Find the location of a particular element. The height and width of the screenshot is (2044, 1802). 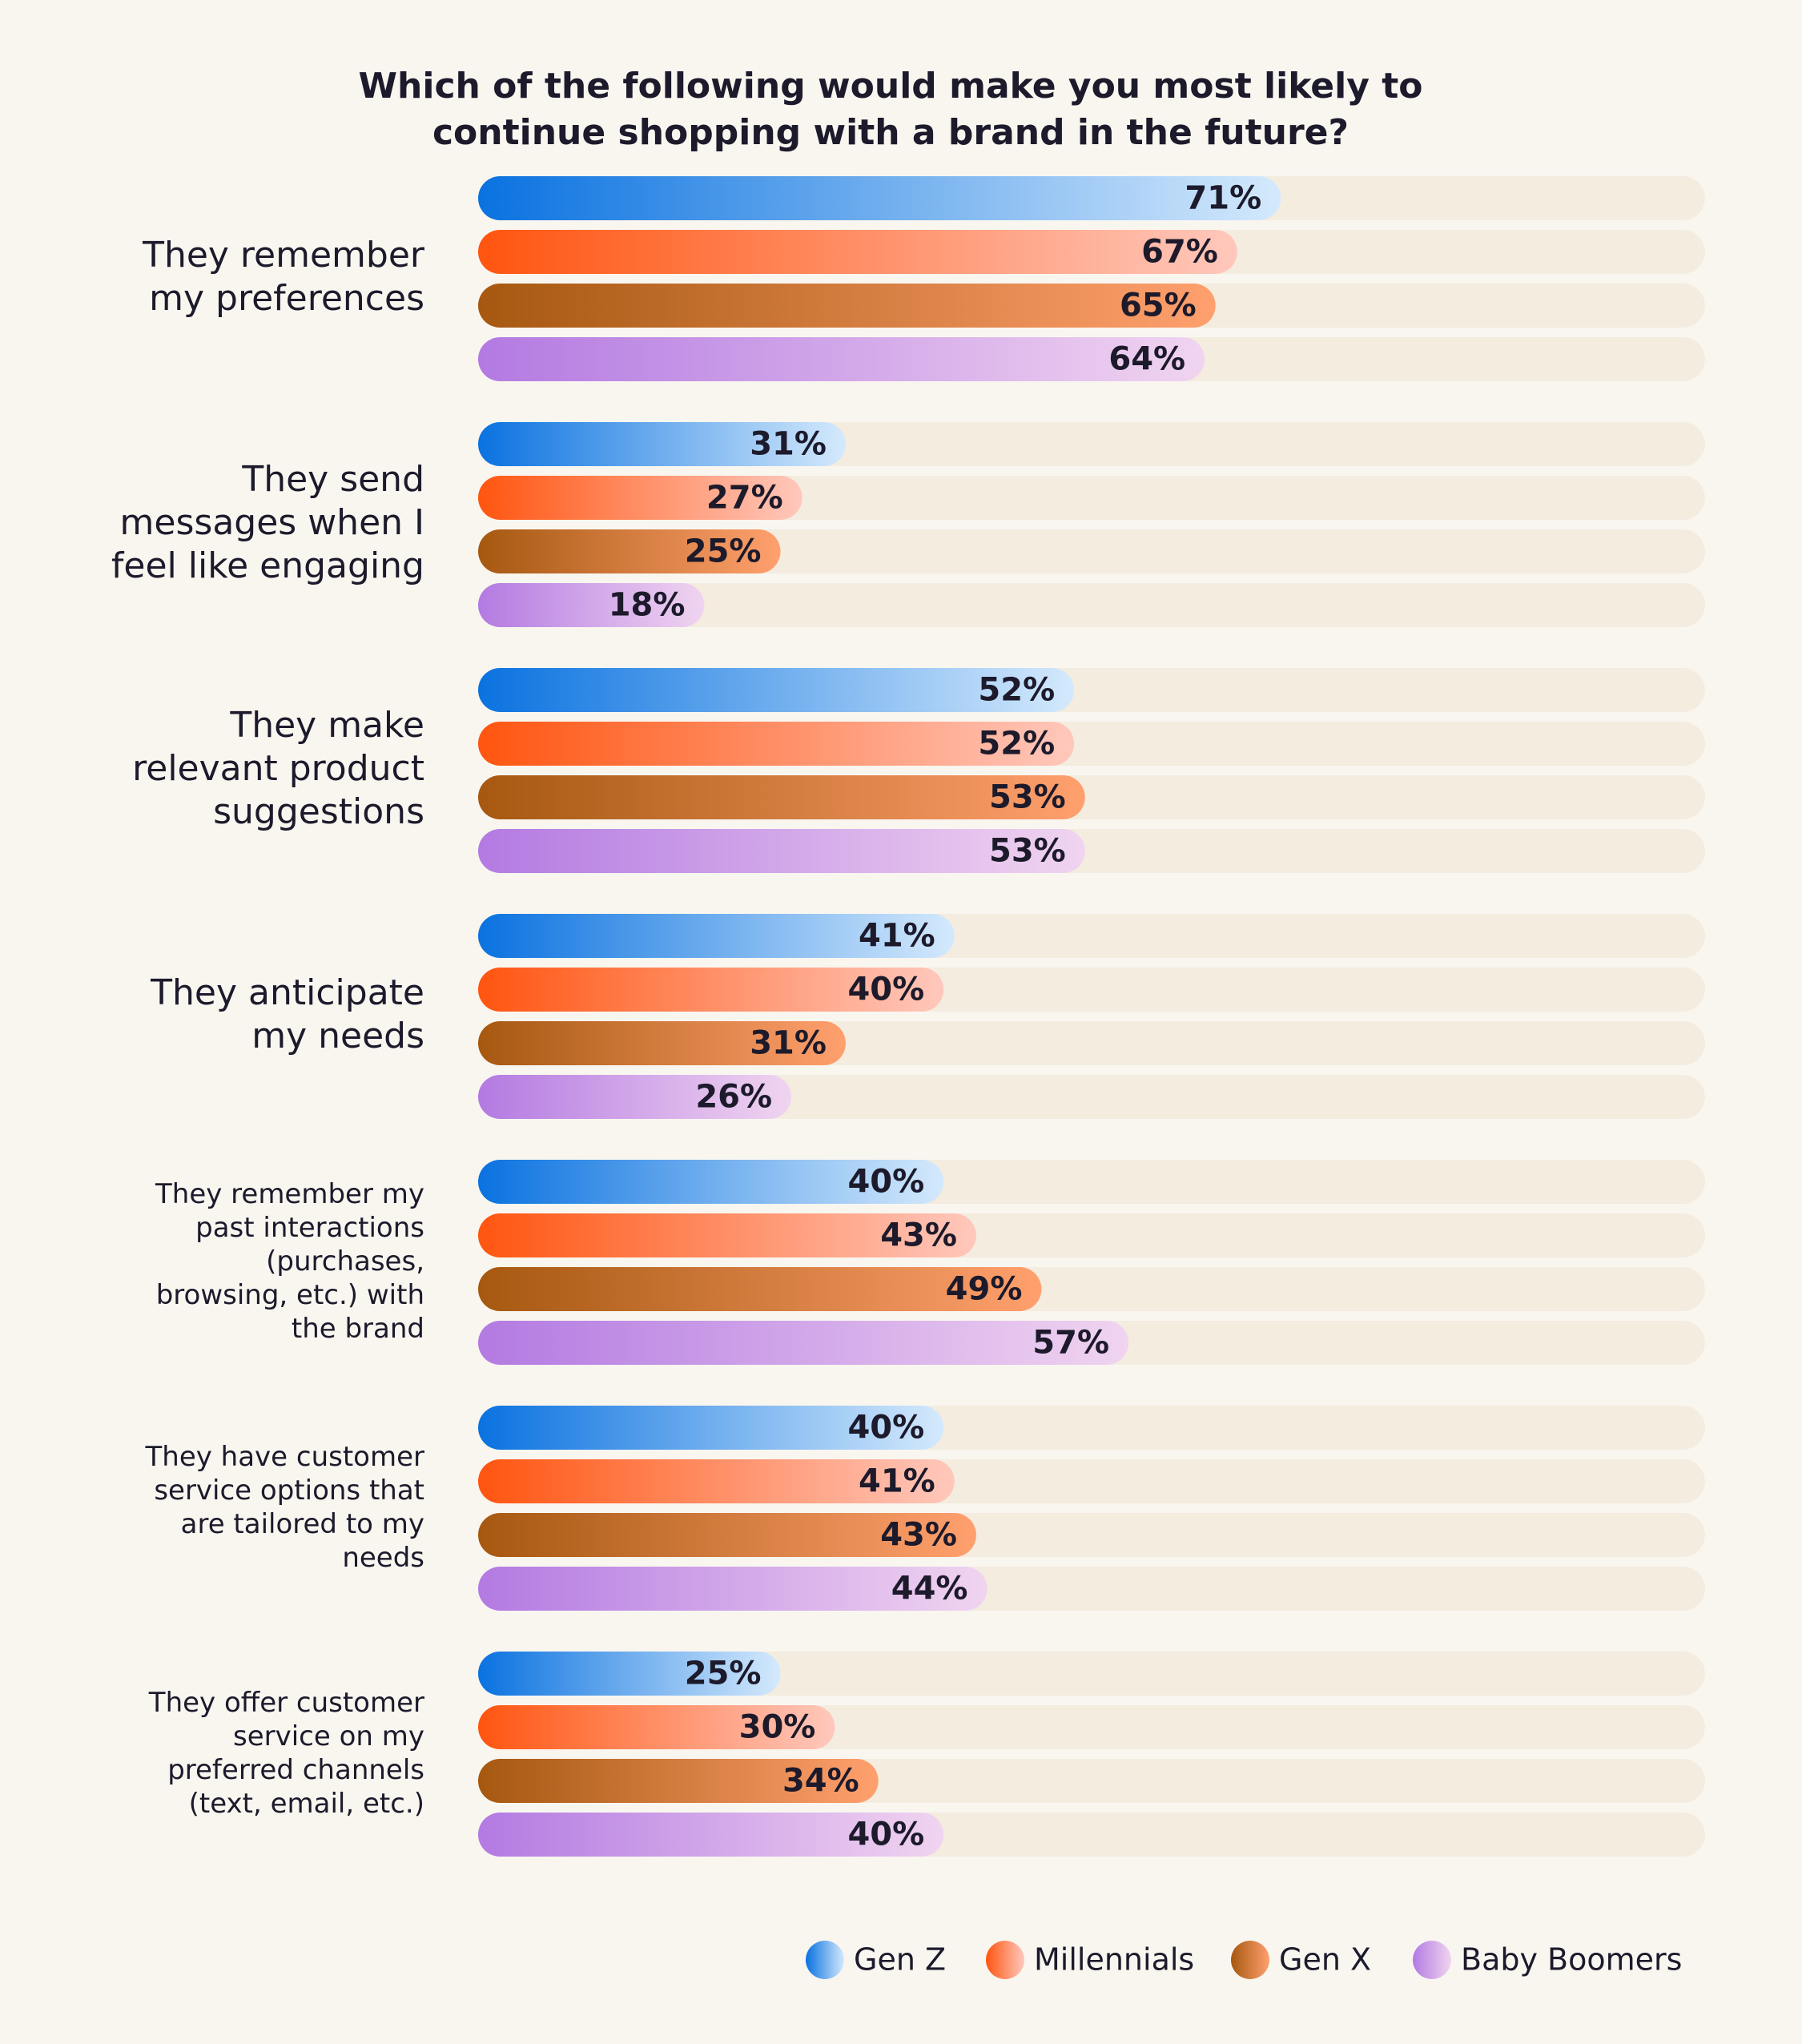

value-label: 57% is located at coordinates (1070, 1343).